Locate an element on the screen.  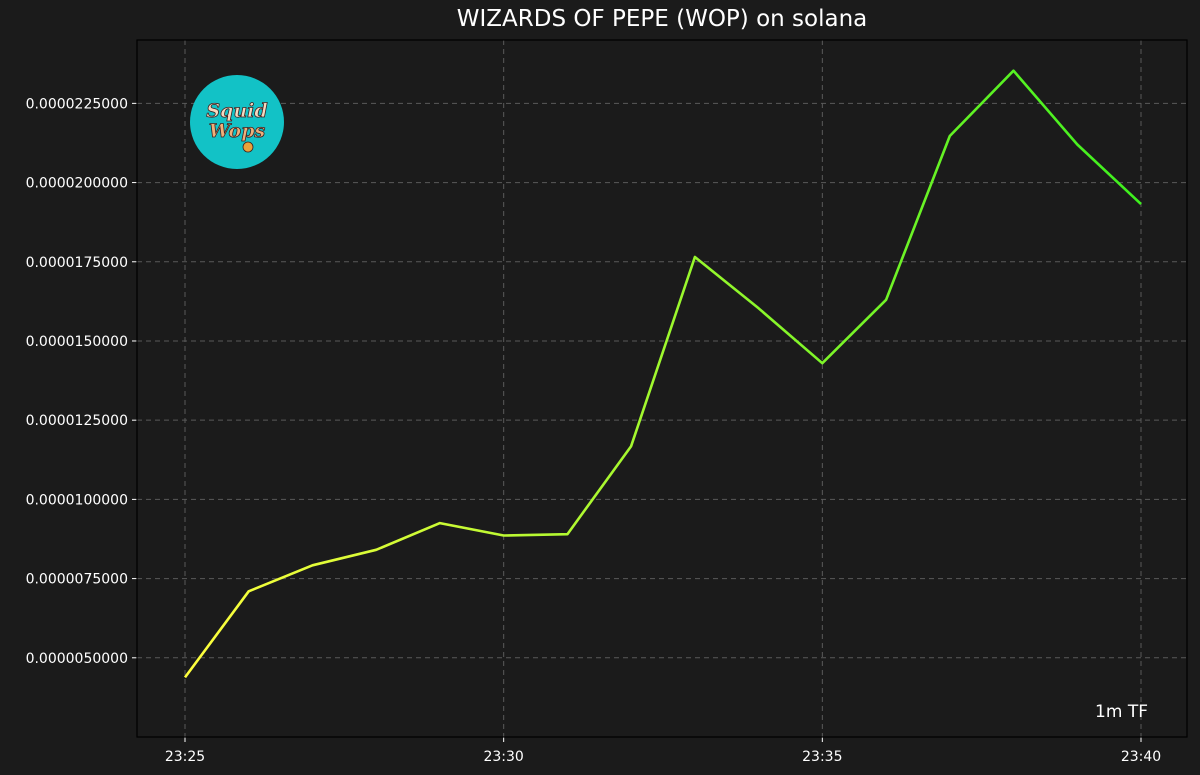
squid-wops-logo-icon: Squid Wops is located at coordinates (237, 122).